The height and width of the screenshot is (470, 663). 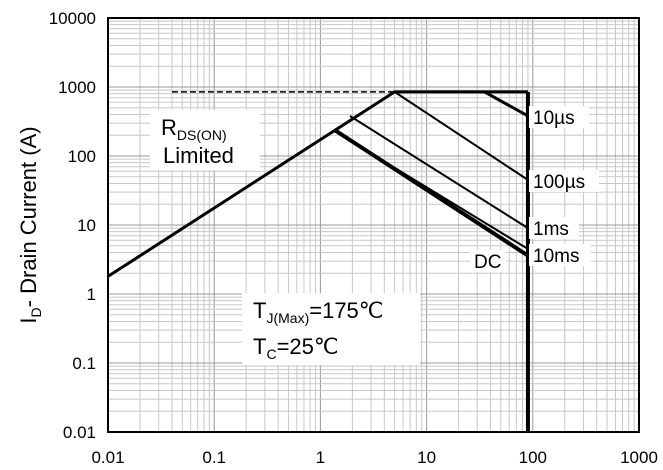 I want to click on y-tick-label: 10000, so click(x=72, y=18).